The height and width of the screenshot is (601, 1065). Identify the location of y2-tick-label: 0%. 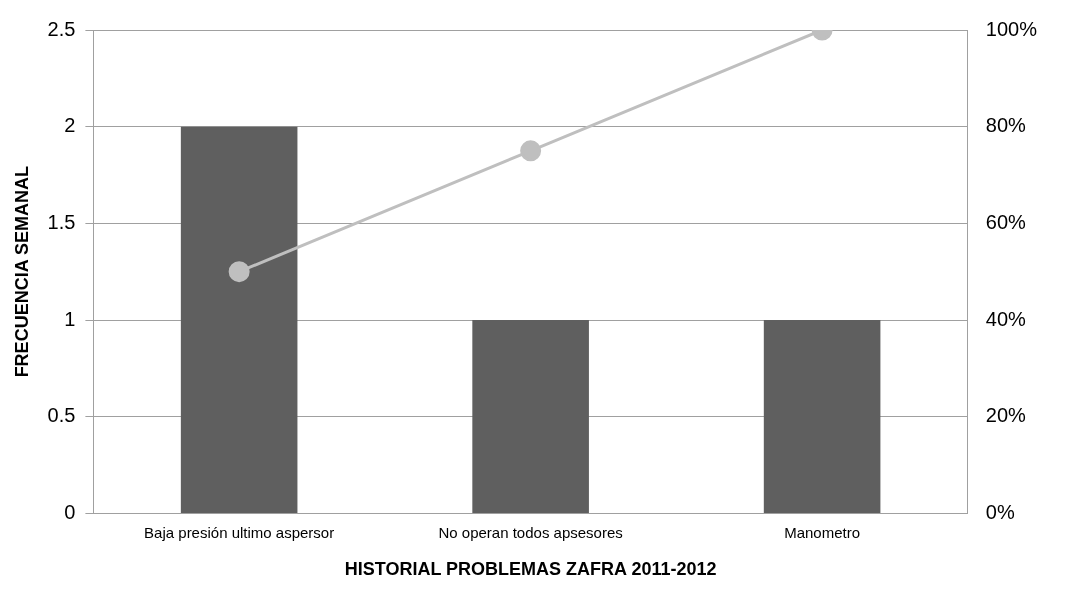
(1000, 511).